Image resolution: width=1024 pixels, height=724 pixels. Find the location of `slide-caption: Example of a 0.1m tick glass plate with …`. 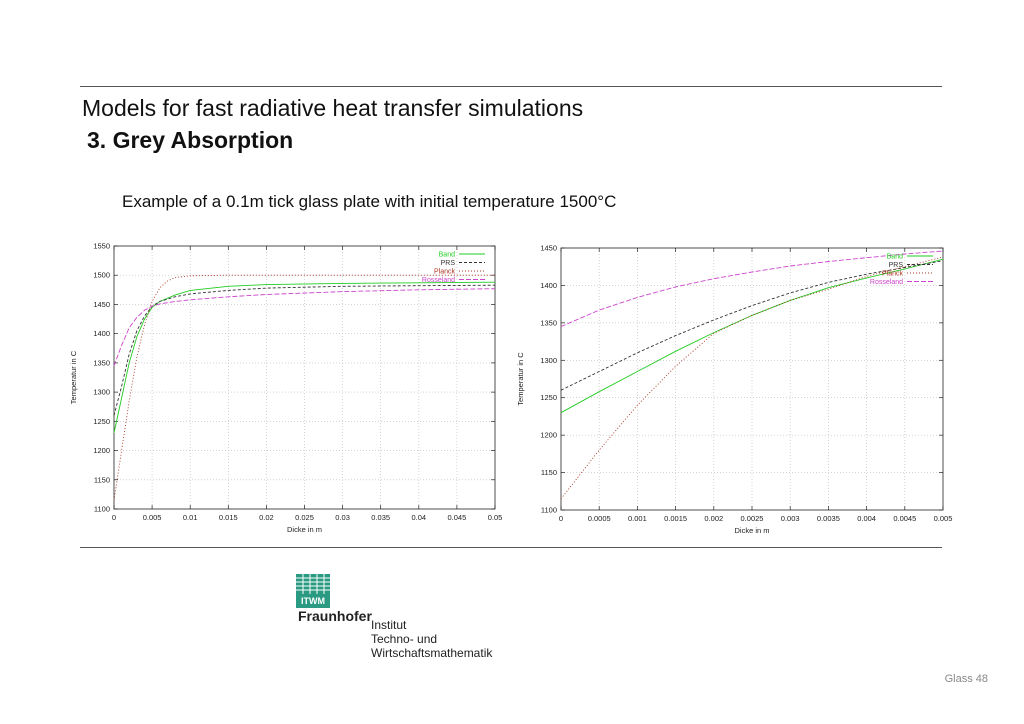

slide-caption: Example of a 0.1m tick glass plate with … is located at coordinates (369, 201).